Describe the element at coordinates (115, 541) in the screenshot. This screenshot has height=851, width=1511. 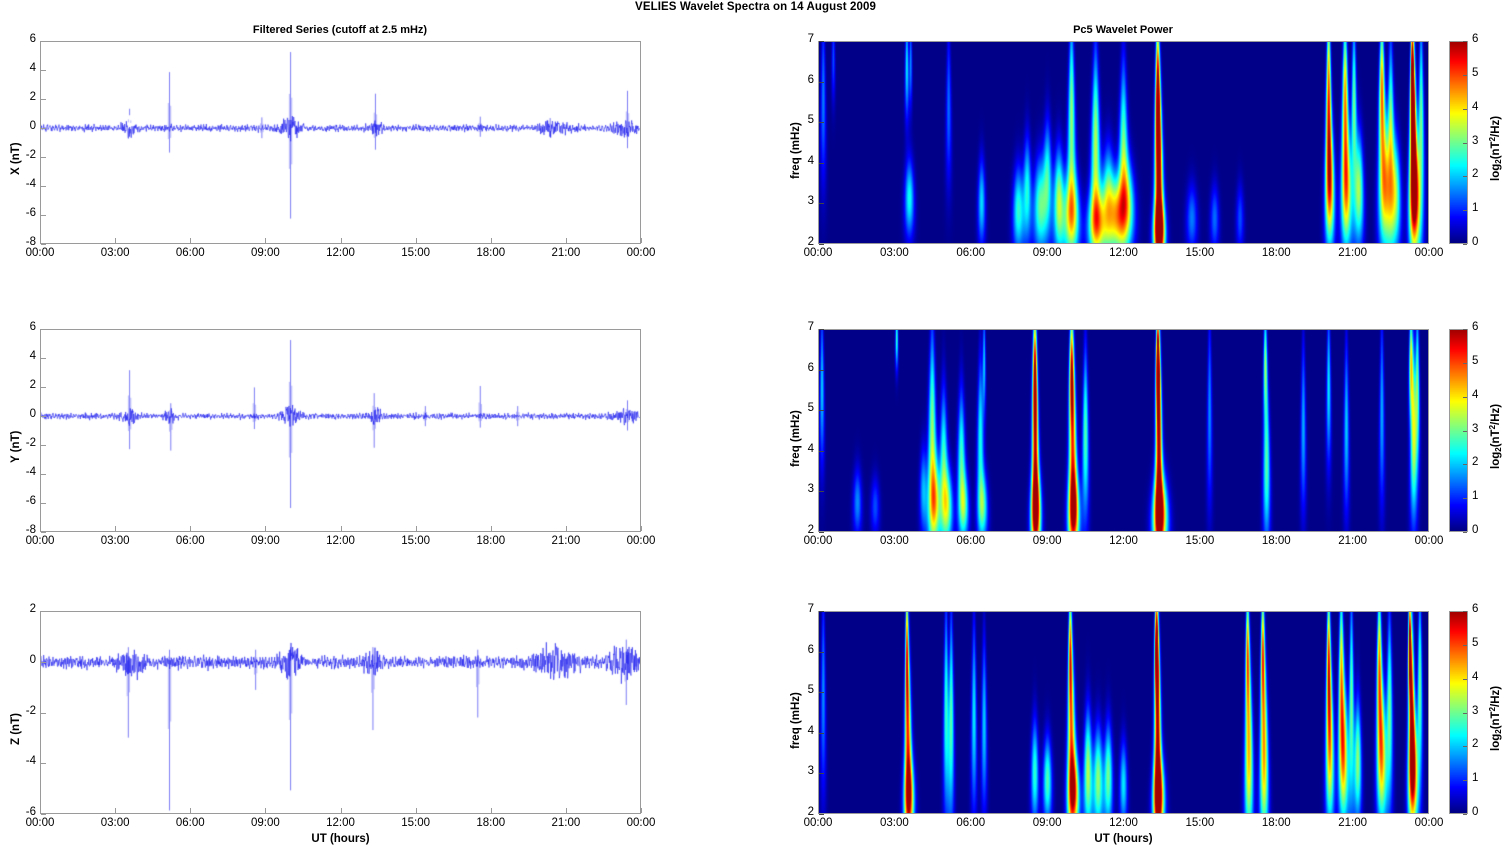
I see `xtick-y: 03:00` at that location.